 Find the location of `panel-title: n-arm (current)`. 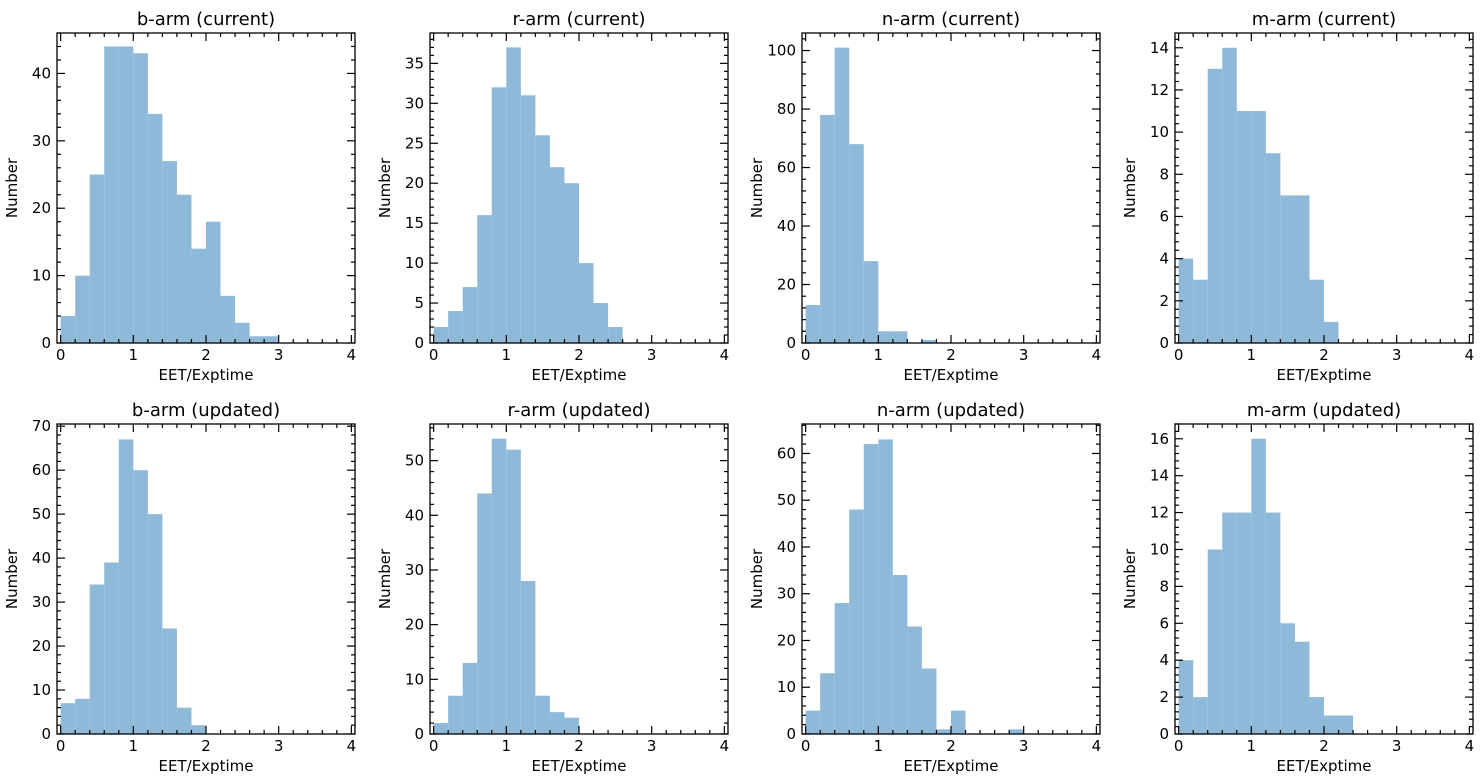

panel-title: n-arm (current) is located at coordinates (951, 19).